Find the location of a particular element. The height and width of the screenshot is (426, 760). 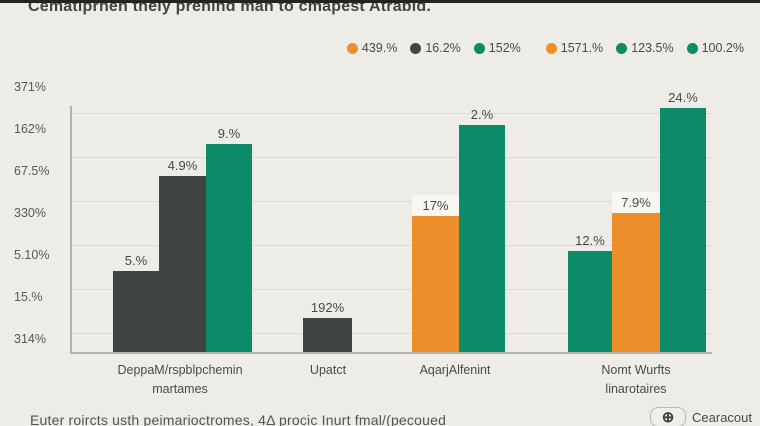

legend-label: 152% is located at coordinates (504, 48).